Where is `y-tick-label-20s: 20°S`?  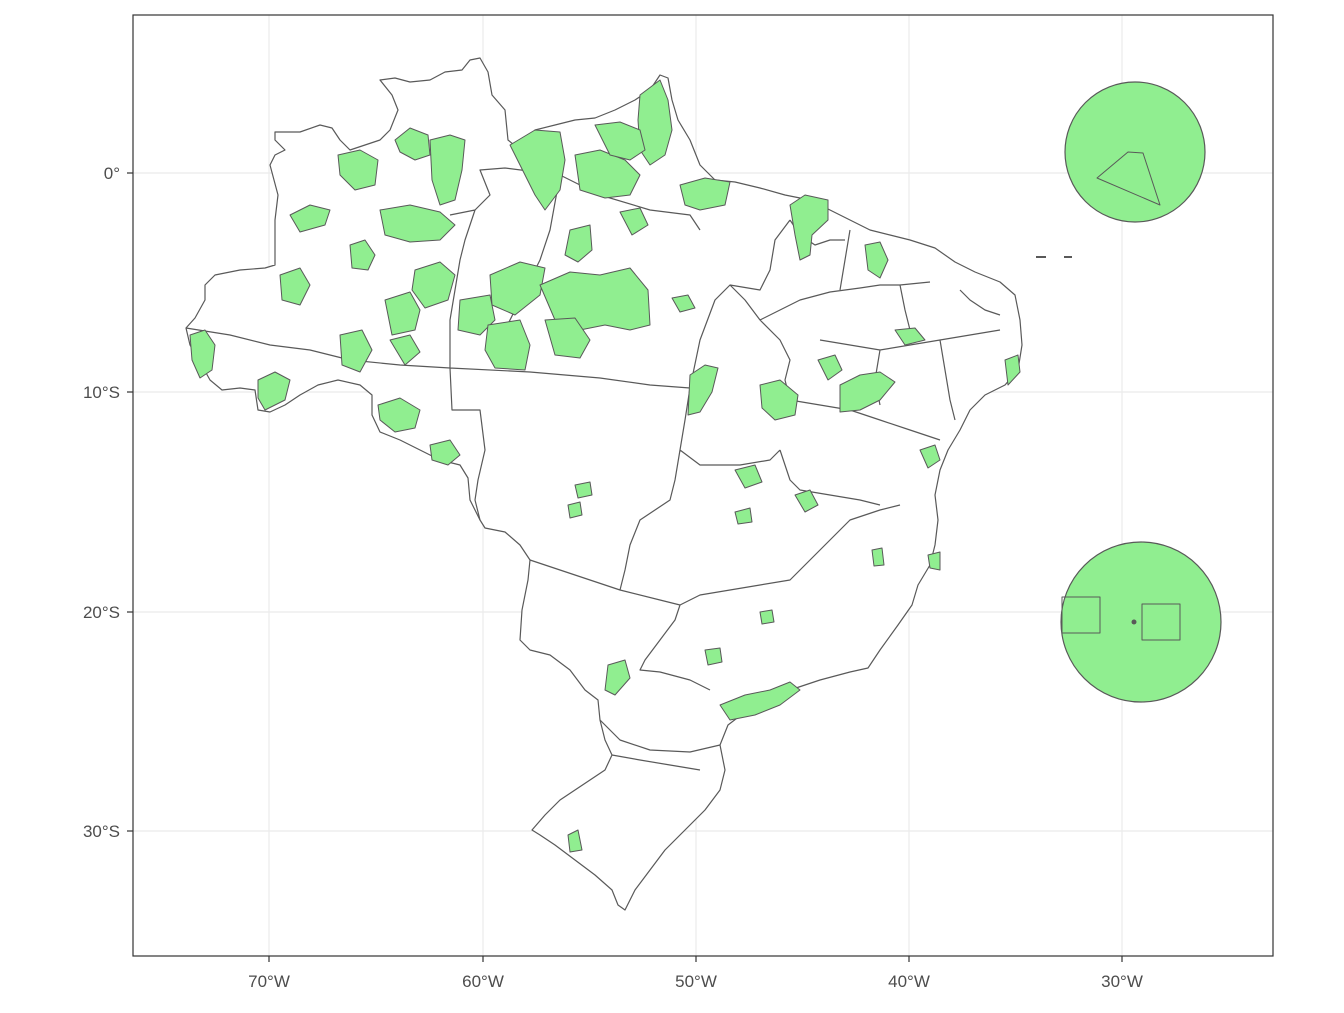 y-tick-label-20s: 20°S is located at coordinates (101, 612).